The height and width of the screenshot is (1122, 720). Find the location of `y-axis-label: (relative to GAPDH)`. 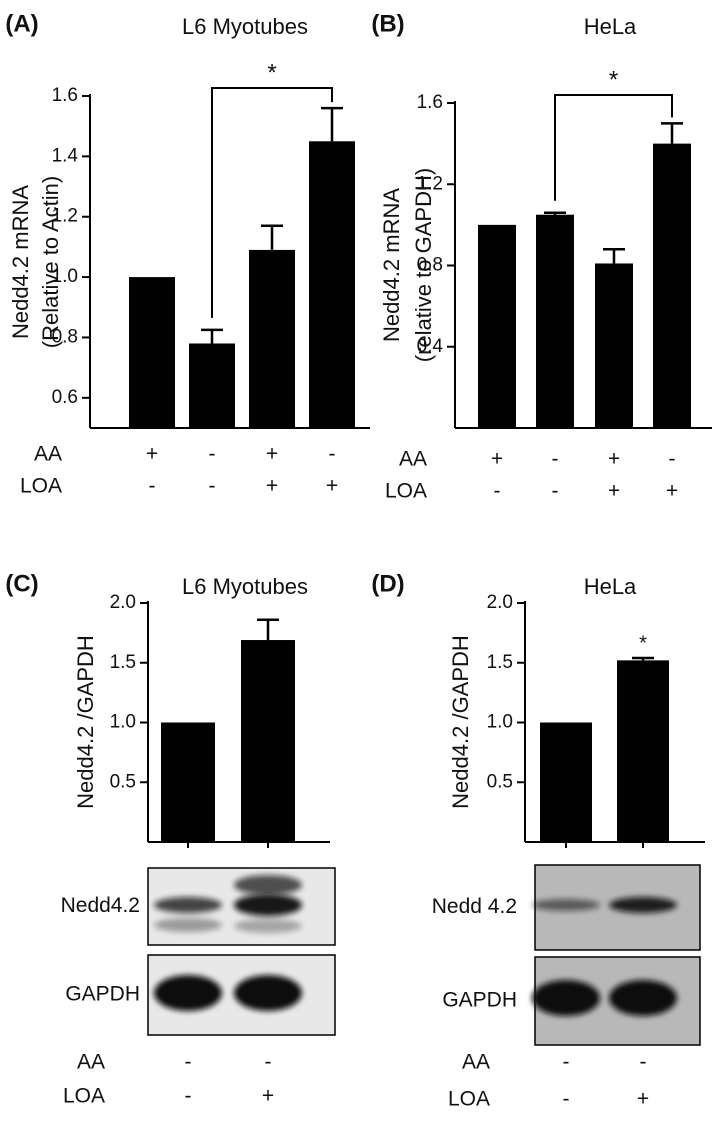

y-axis-label: (relative to GAPDH) is located at coordinates (423, 265).